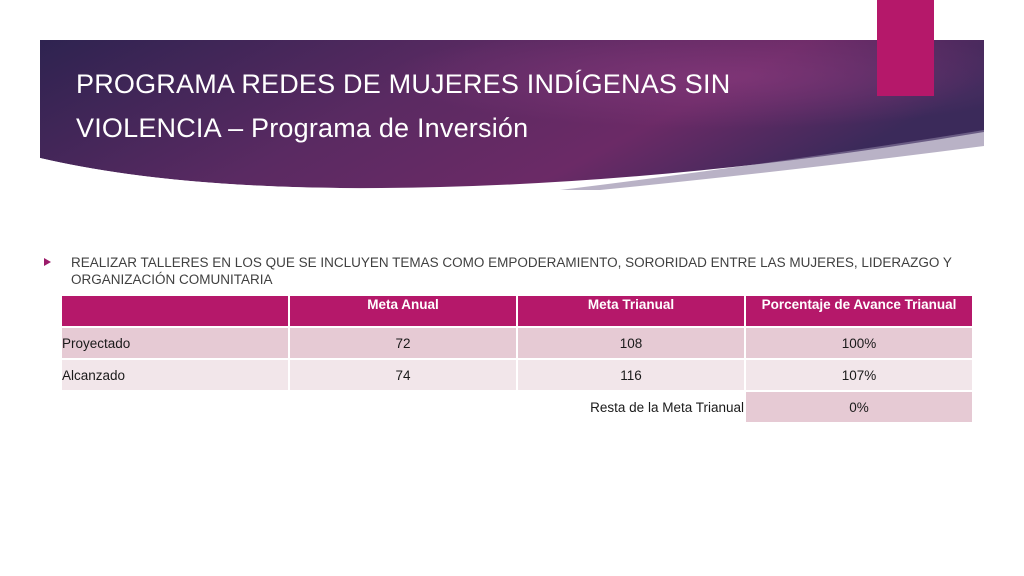  I want to click on cell-value: 100%, so click(859, 343).